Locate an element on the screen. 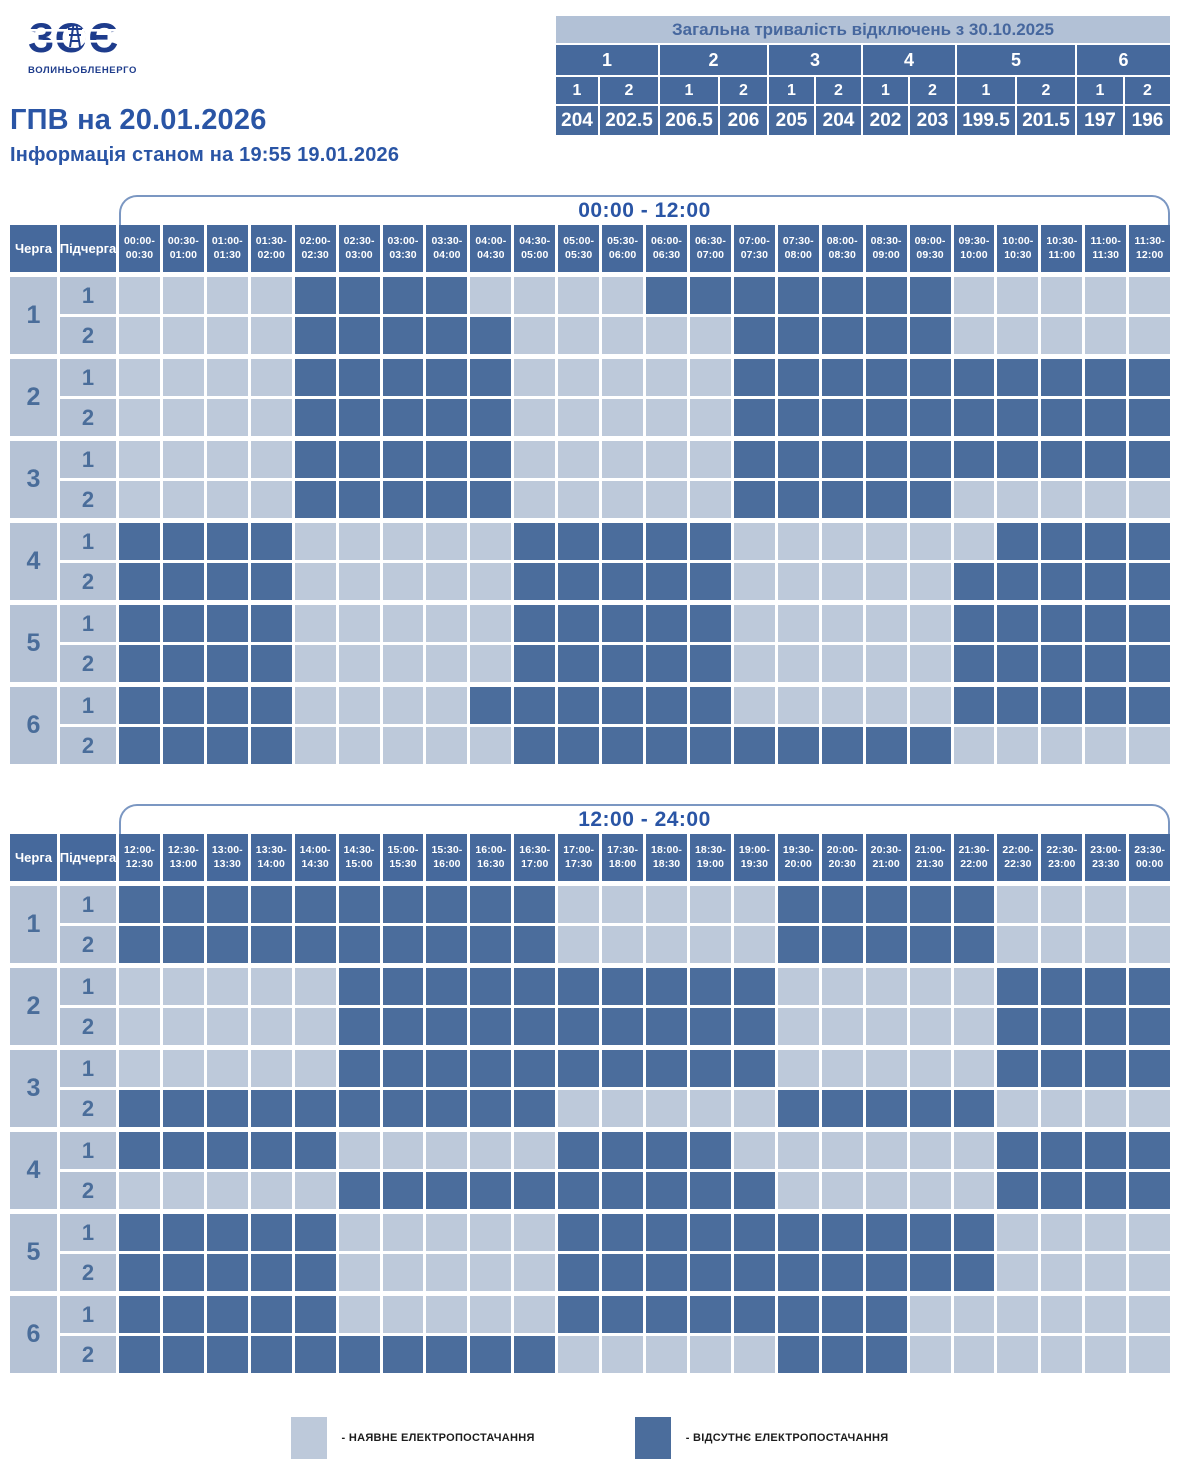 This screenshot has height=1471, width=1179. subqueue-number: 1 is located at coordinates (88, 986).